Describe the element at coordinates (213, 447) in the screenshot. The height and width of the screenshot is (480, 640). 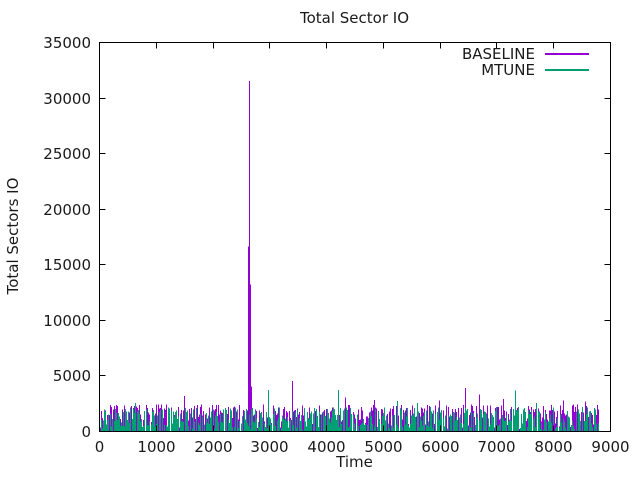
I see `svg-text: 2000` at that location.